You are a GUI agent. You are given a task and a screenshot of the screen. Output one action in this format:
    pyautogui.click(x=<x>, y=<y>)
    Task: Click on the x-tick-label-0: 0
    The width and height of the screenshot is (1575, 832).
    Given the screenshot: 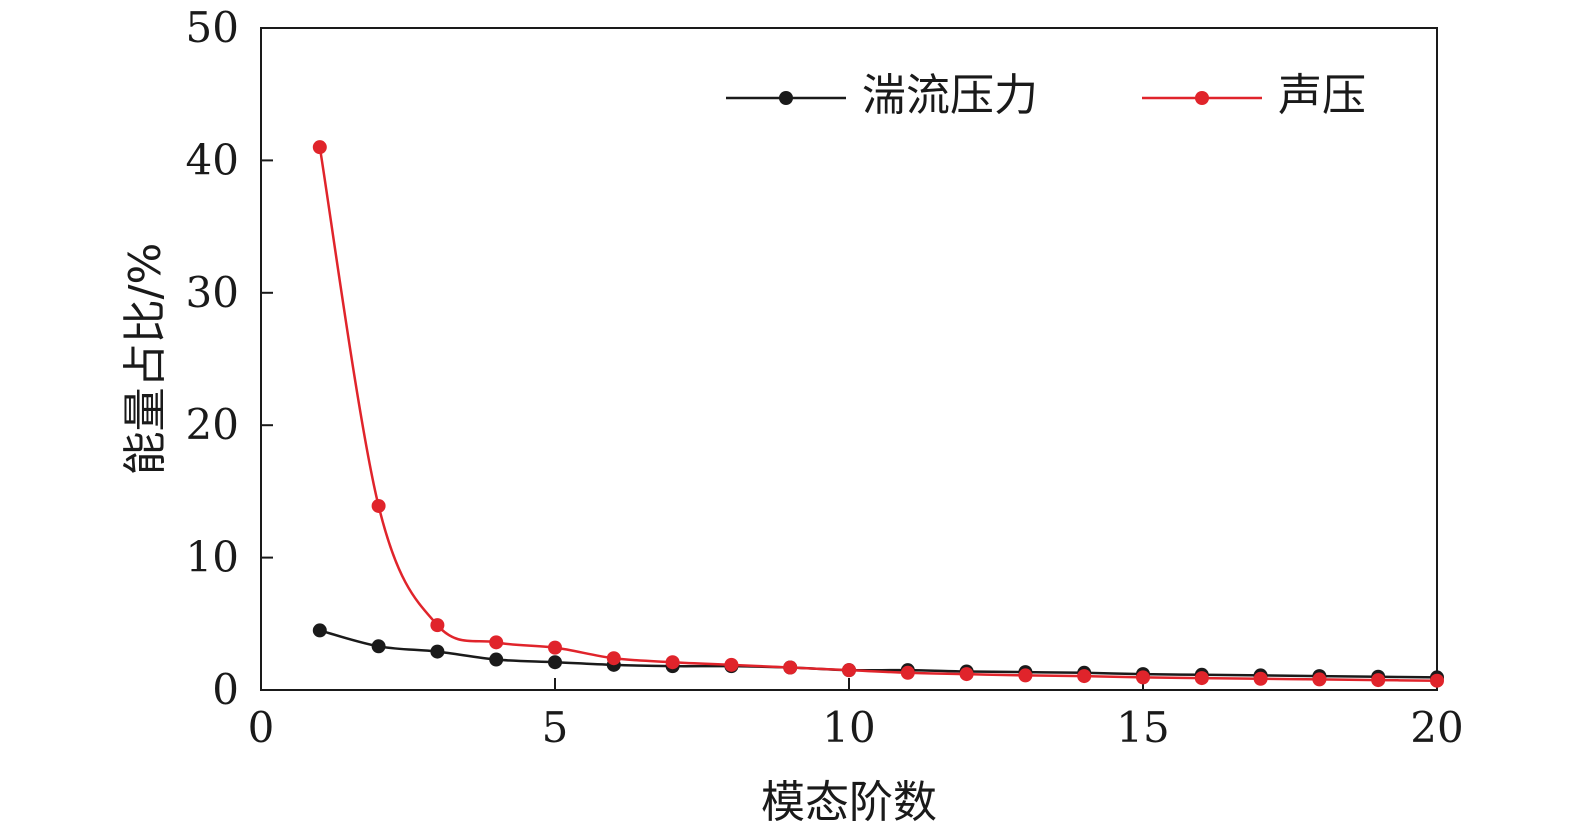 What is the action you would take?
    pyautogui.click(x=261, y=727)
    